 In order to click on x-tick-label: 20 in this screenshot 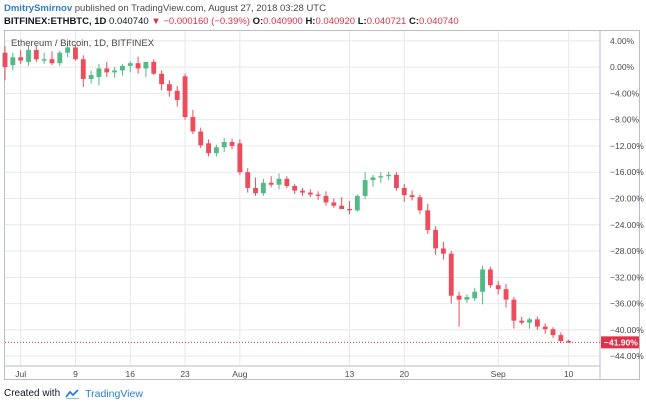, I will do `click(405, 374)`.